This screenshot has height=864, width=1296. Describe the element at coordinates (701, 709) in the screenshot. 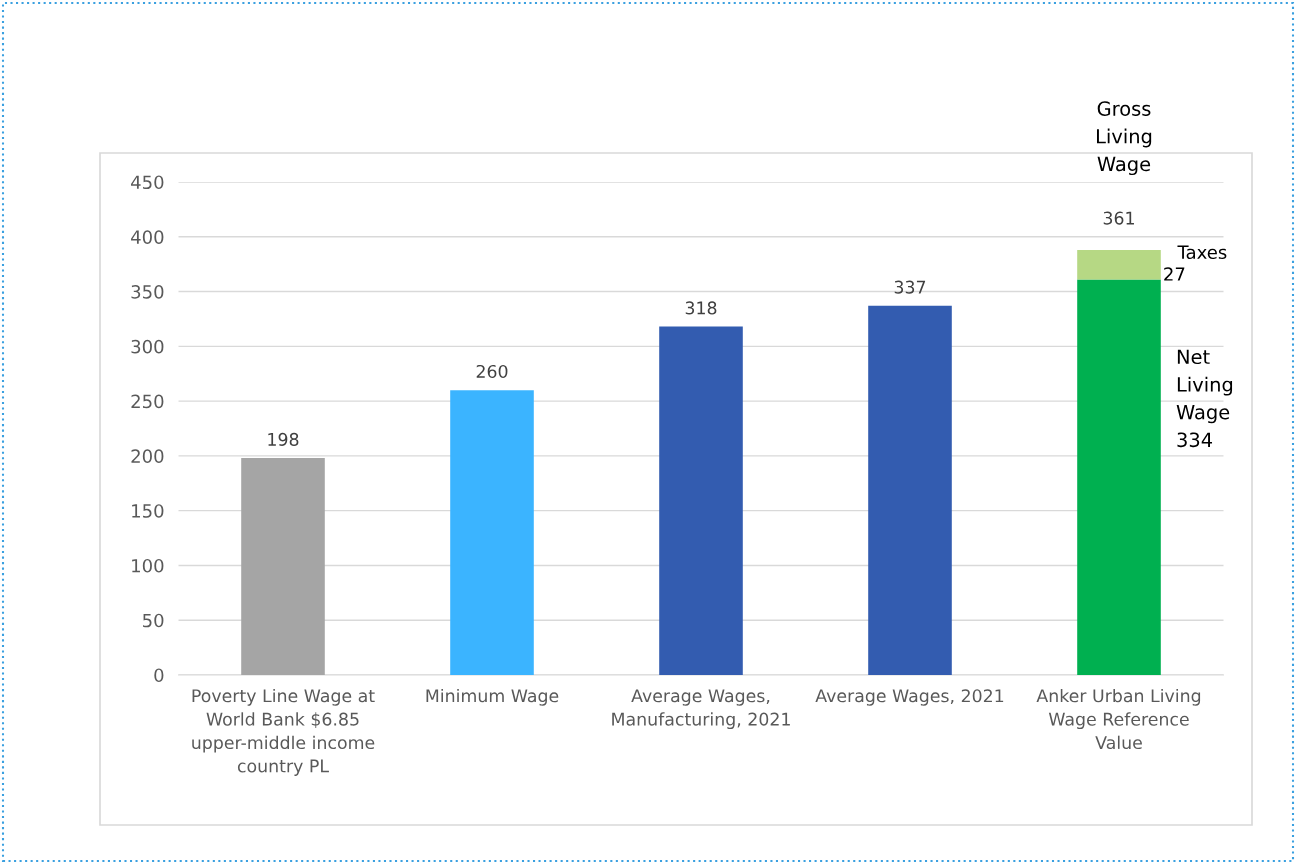

I see `x-tick-label: Average Wages, Manufacturing, 2021` at that location.